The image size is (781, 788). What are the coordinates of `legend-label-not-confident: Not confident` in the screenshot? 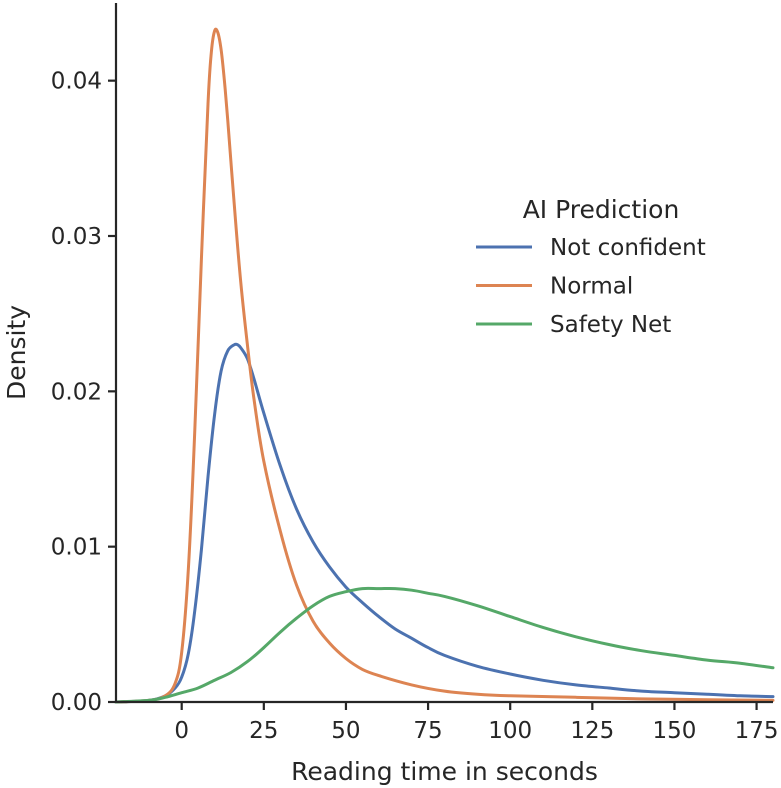 It's located at (628, 248).